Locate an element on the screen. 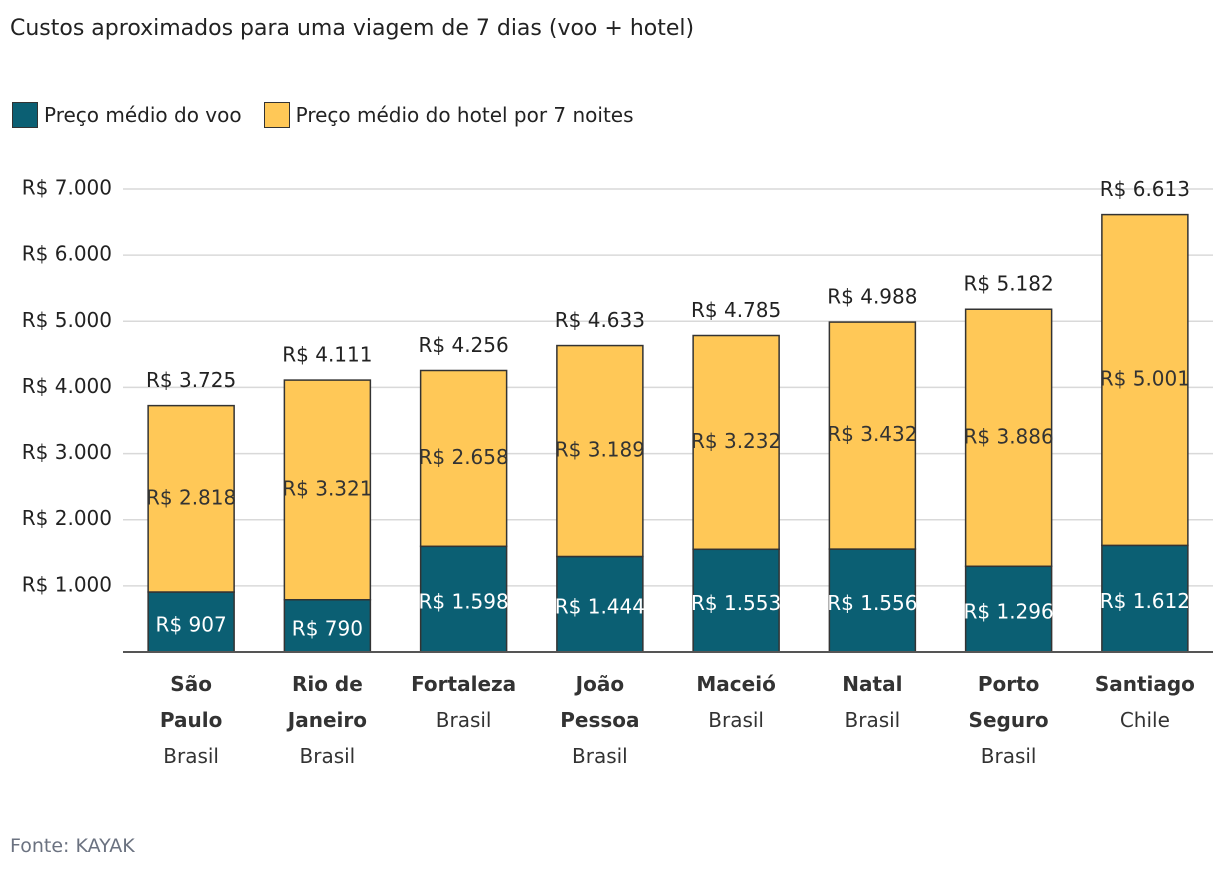 This screenshot has width=1220, height=876. data-label: R$ 1.556 is located at coordinates (872, 603).